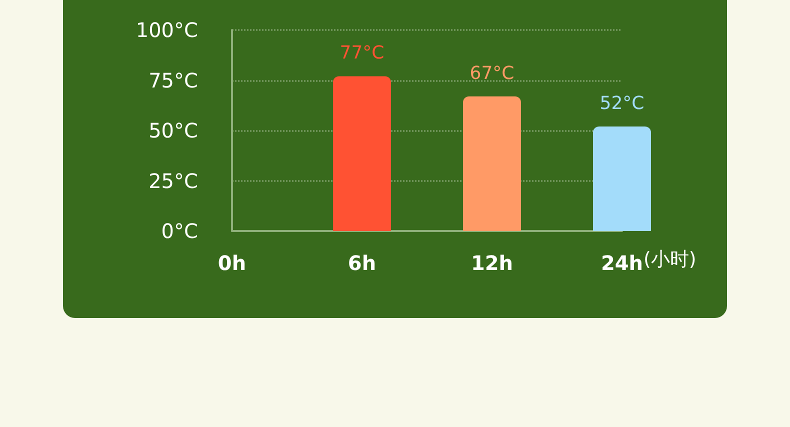  Describe the element at coordinates (173, 130) in the screenshot. I see `y-tick-label: 50°C` at that location.